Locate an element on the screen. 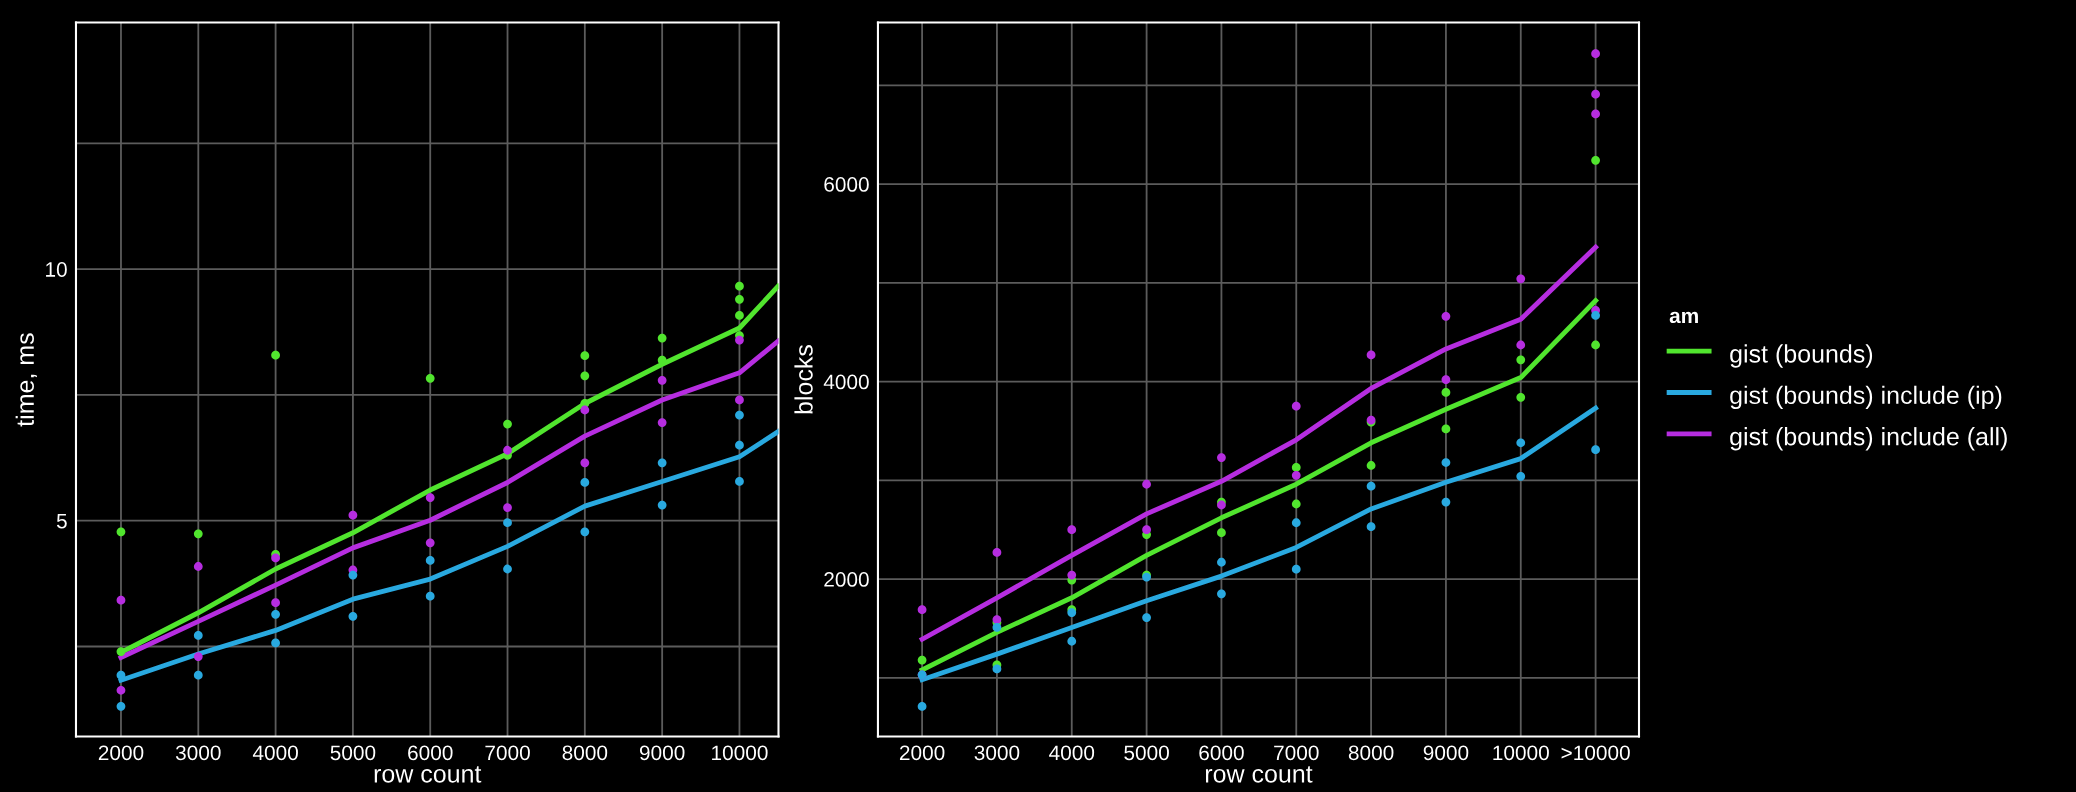  legend-label: gist (bounds) include (all) is located at coordinates (1868, 439).